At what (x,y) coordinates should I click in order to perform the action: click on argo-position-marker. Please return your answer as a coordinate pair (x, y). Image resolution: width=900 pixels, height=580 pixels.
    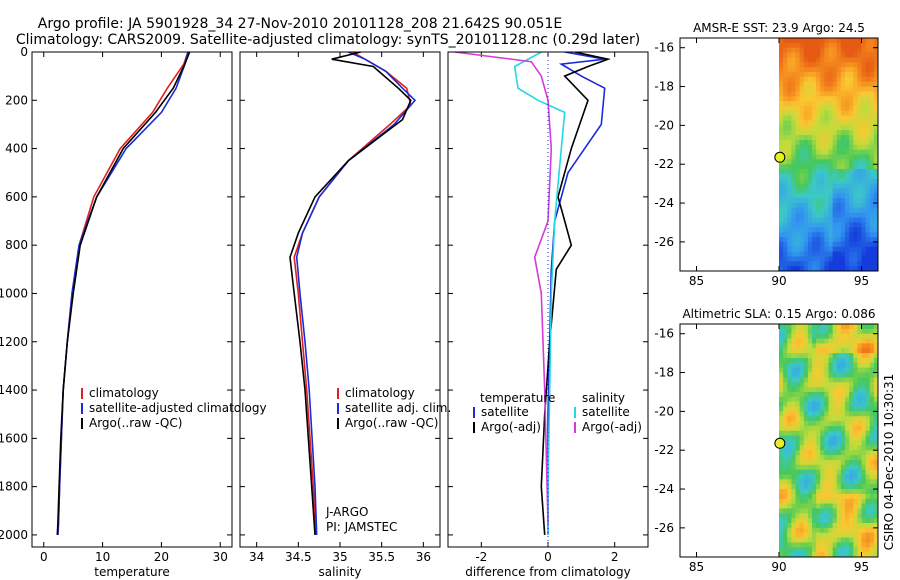
    Looking at the image, I should click on (780, 157).